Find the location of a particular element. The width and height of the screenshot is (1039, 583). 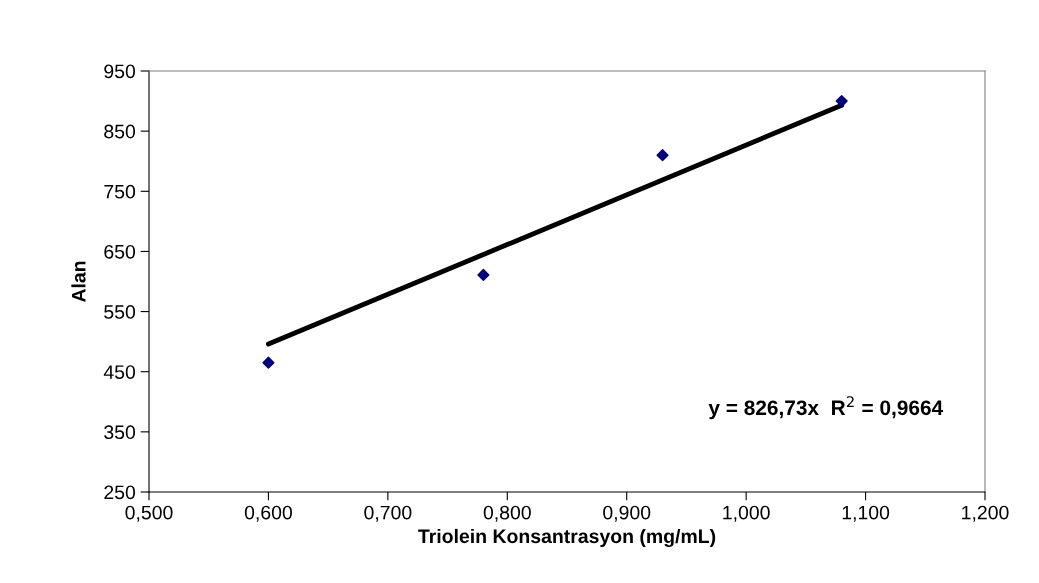

x-tick-label: 1,000 is located at coordinates (746, 513).